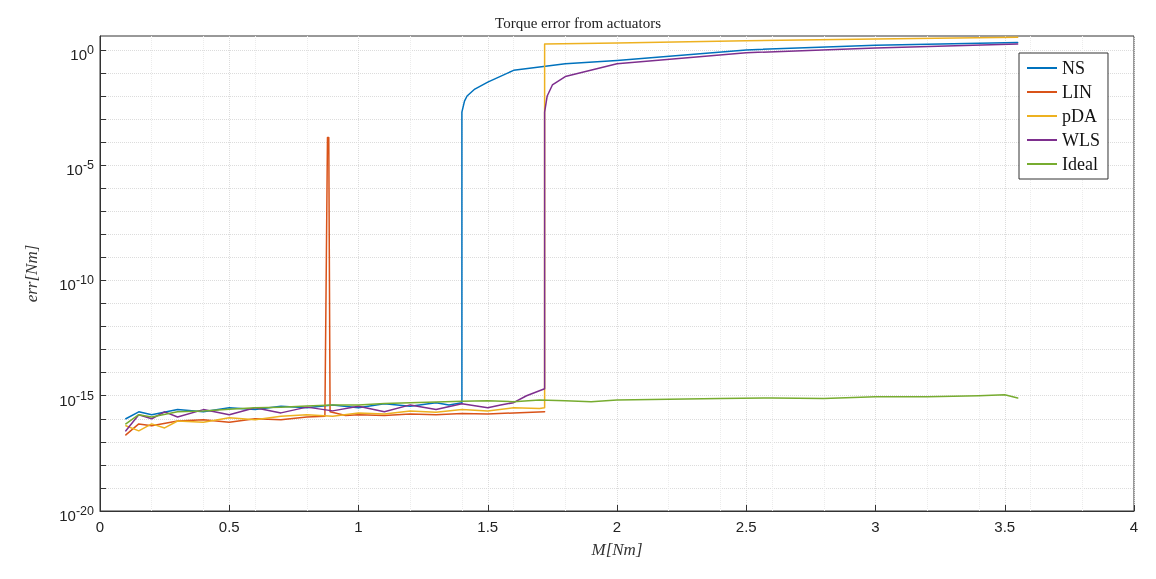 This screenshot has width=1156, height=579. Describe the element at coordinates (1134, 526) in the screenshot. I see `x-tick-label: 4` at that location.